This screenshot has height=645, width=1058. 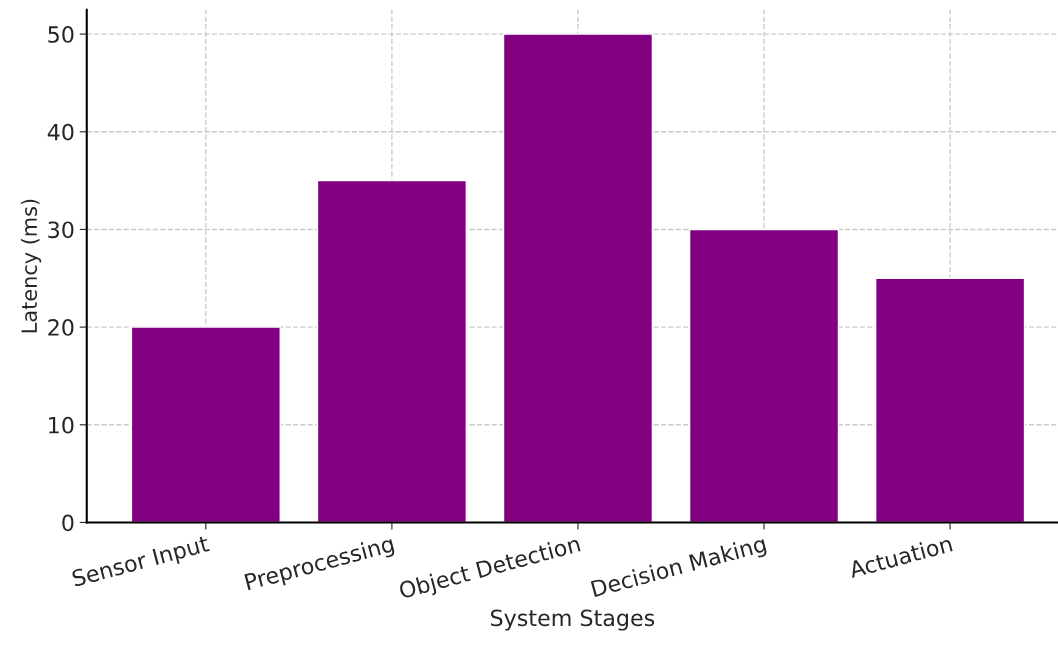 What do you see at coordinates (61, 425) in the screenshot?
I see `y-tick-label: 10` at bounding box center [61, 425].